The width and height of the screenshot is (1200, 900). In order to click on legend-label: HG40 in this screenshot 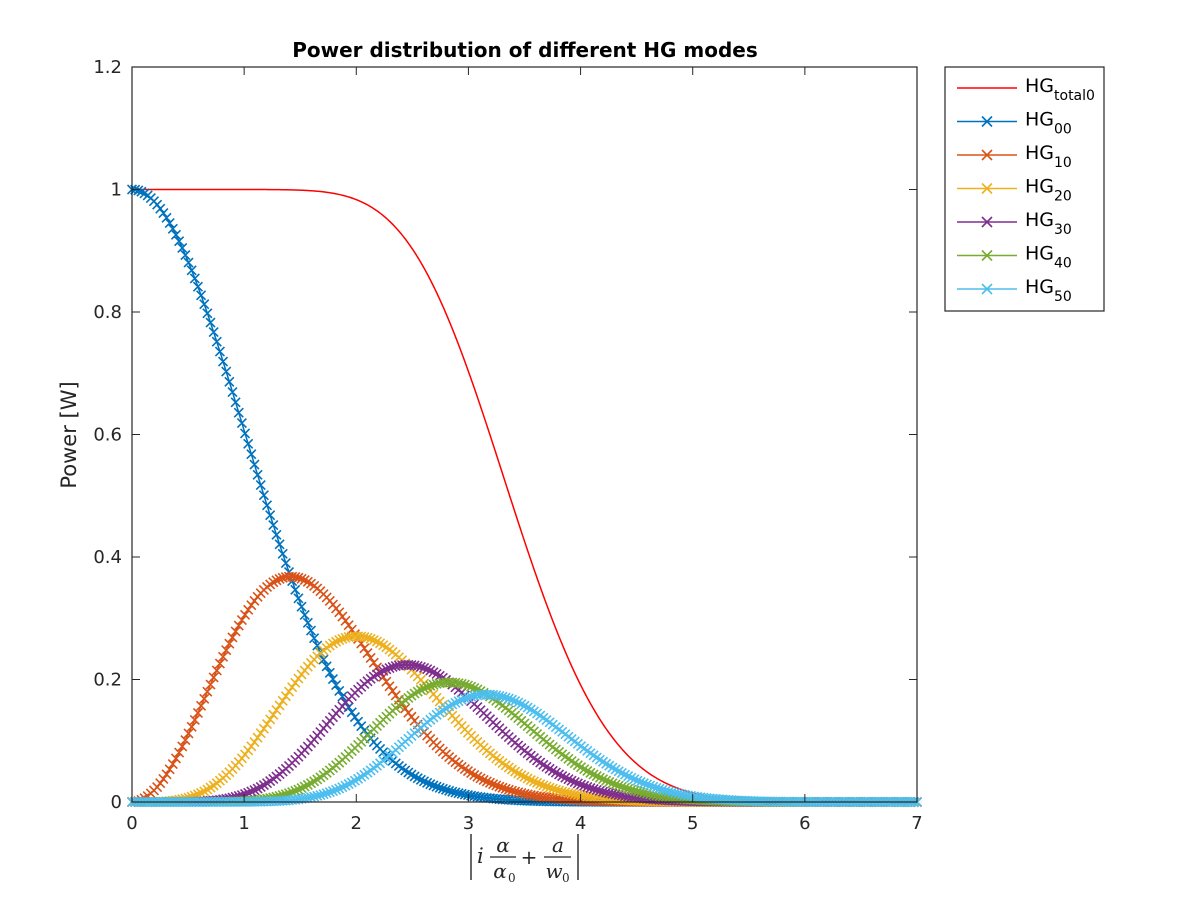, I will do `click(1048, 257)`.